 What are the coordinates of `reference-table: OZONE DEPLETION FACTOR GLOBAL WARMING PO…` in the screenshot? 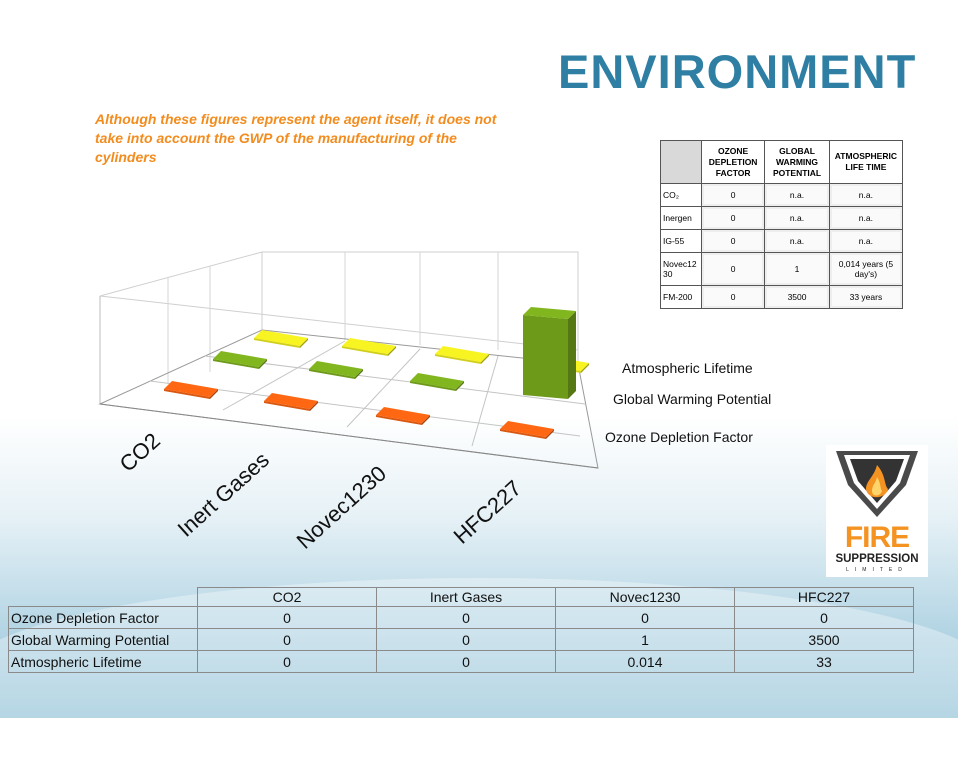 It's located at (782, 224).